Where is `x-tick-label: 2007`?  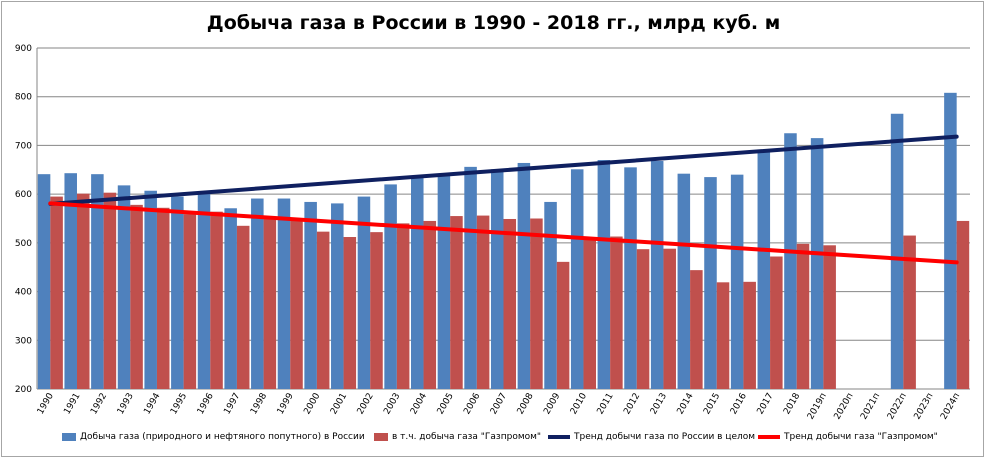 x-tick-label: 2007 is located at coordinates (499, 404).